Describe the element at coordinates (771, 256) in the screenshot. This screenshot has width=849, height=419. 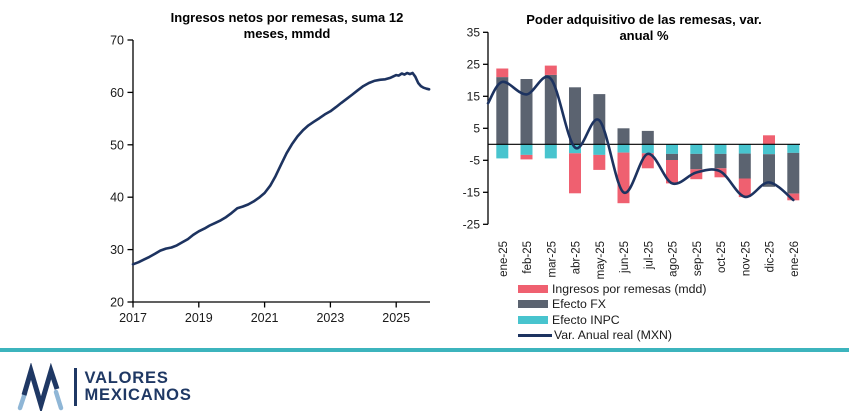
I see `x-category-label: dic-25` at that location.